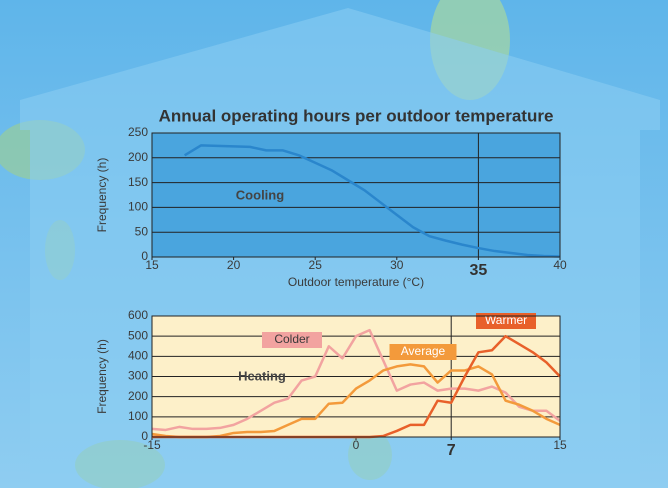 Image resolution: width=668 pixels, height=488 pixels. What do you see at coordinates (262, 375) in the screenshot?
I see `annotation: Heating` at bounding box center [262, 375].